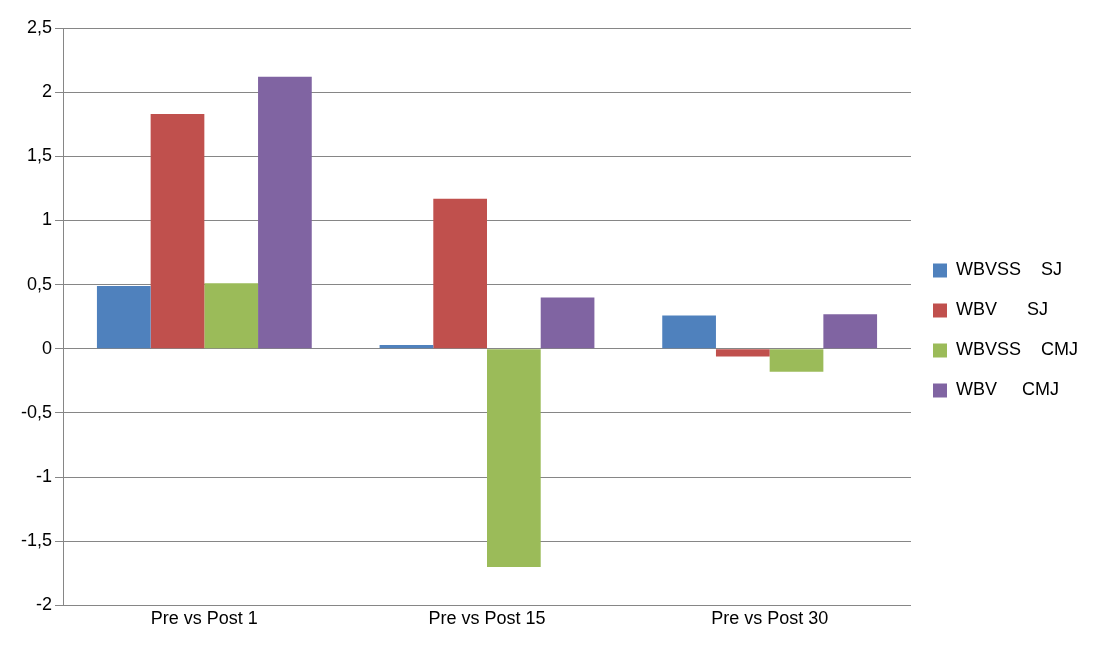 The image size is (1106, 653). What do you see at coordinates (39, 26) in the screenshot?
I see `y-tick-label: 2,5` at bounding box center [39, 26].